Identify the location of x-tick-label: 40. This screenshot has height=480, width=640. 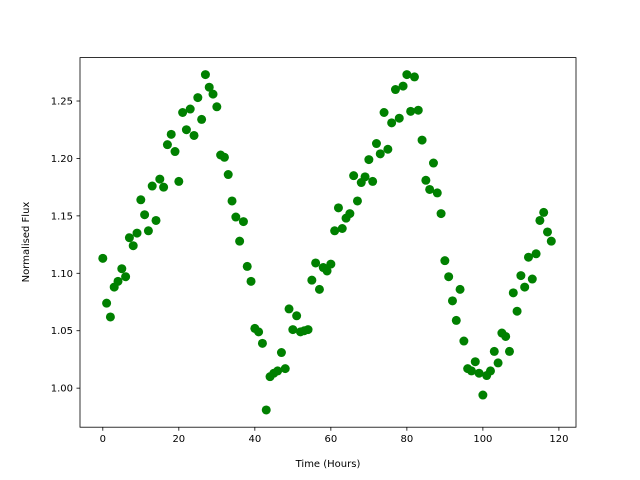
(254, 439).